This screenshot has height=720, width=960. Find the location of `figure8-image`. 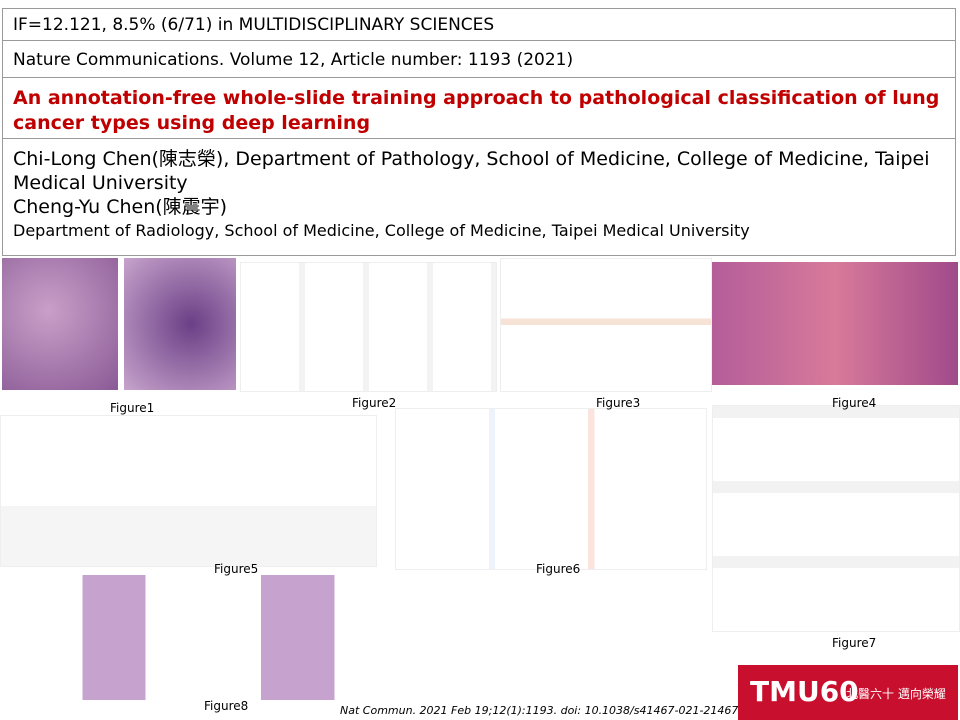

figure8-image is located at coordinates (292, 637).